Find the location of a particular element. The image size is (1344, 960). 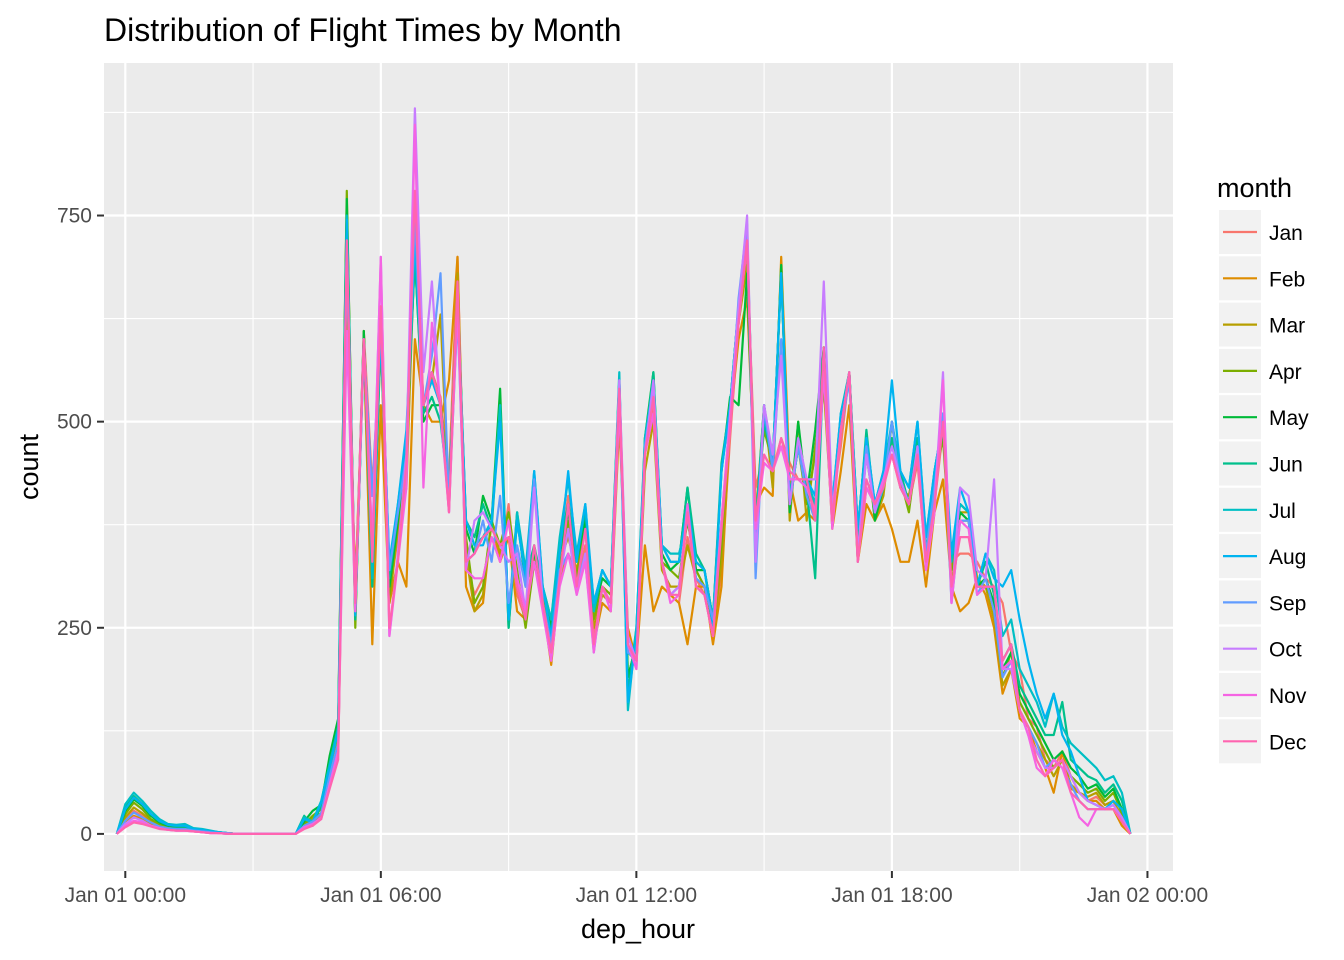

y-axis: 0 250 500 750 is located at coordinates (80, 525).